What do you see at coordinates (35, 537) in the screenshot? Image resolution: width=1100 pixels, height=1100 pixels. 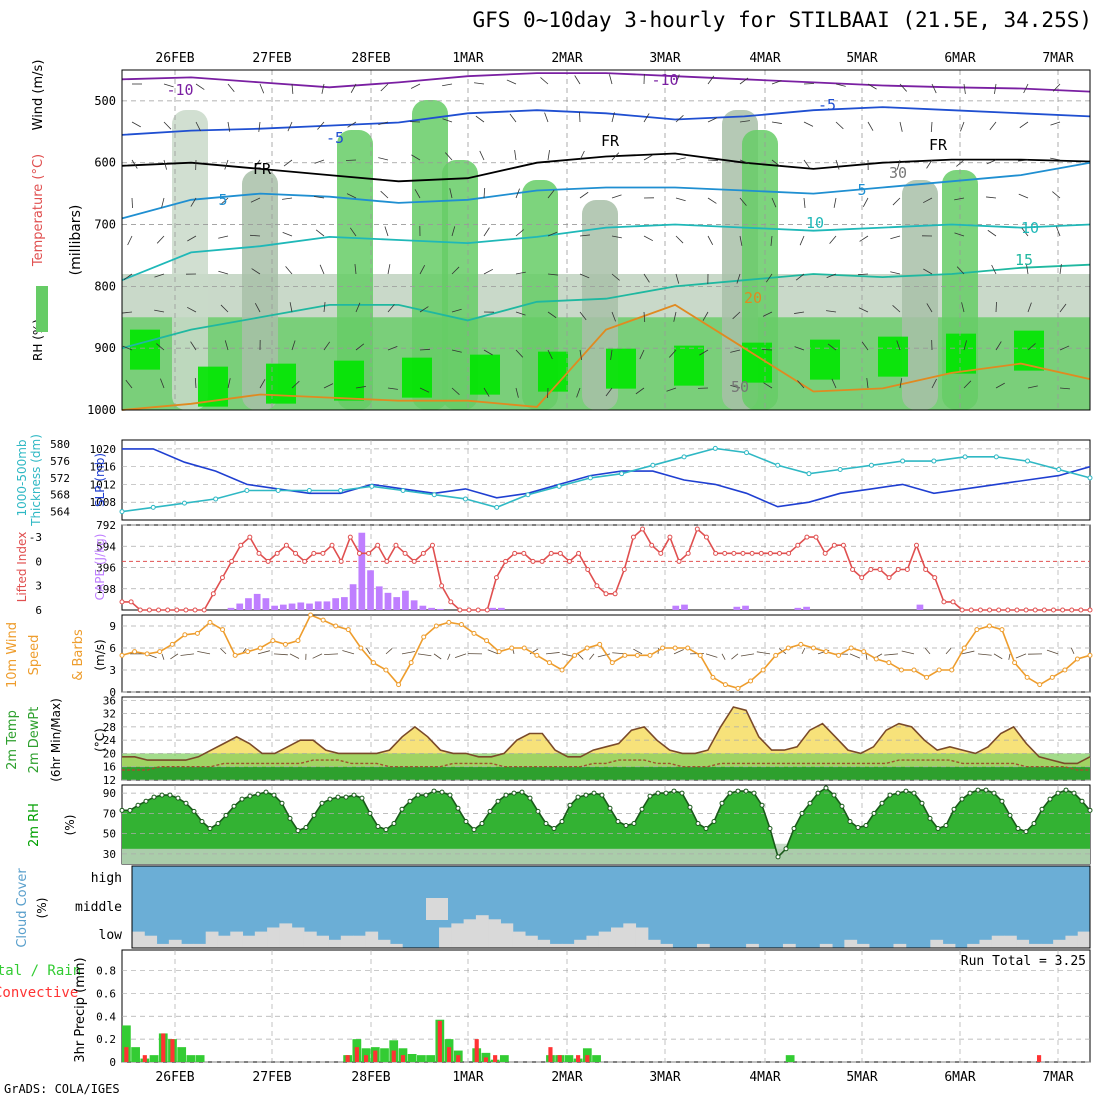 I see `li-tick: -3` at bounding box center [35, 537].